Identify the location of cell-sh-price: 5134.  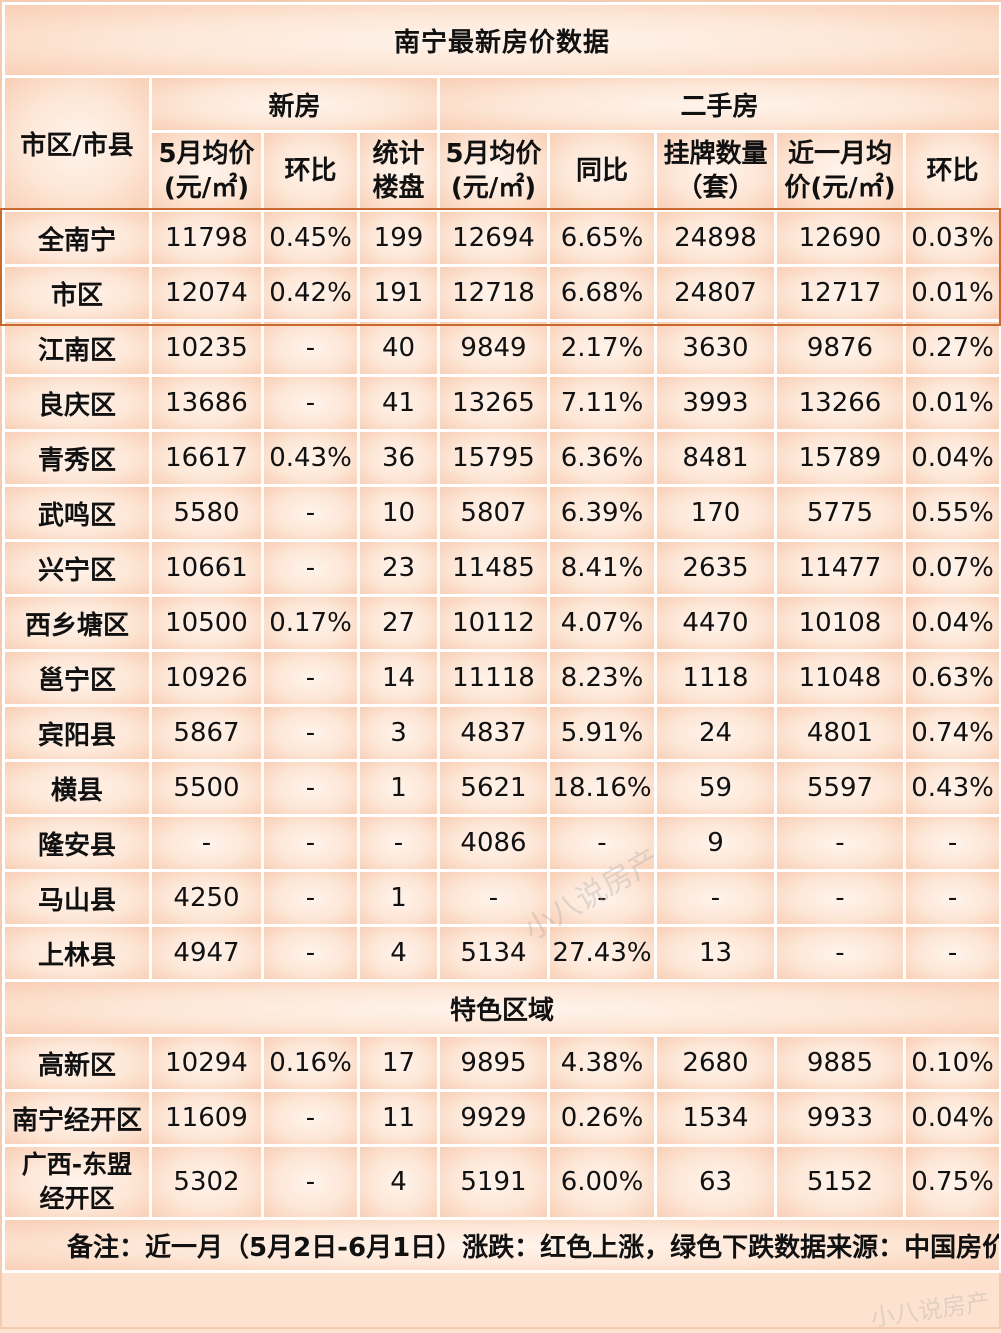
(493, 953).